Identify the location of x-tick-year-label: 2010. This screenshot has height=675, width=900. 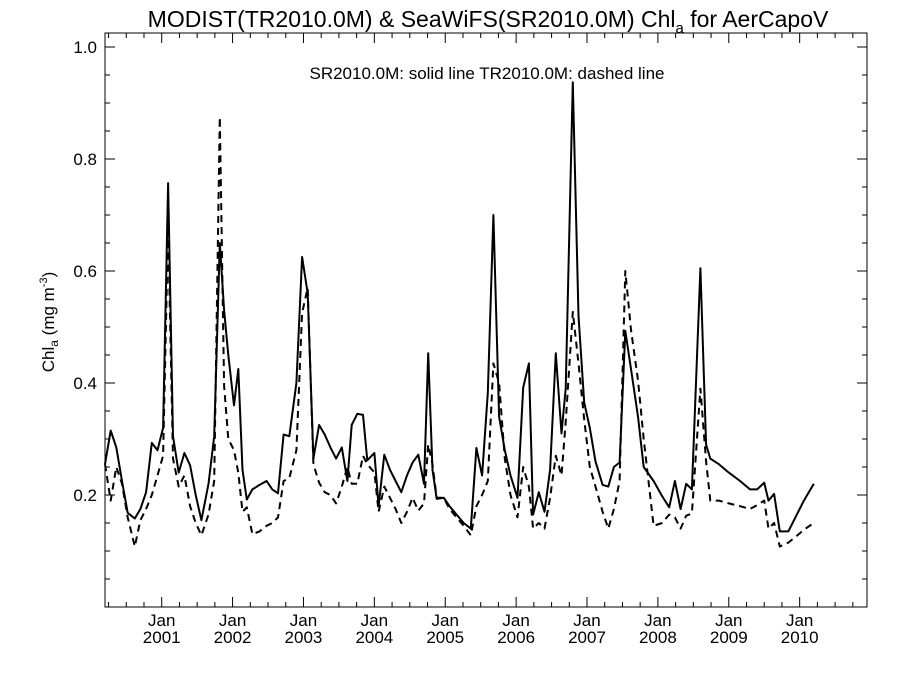
(800, 637).